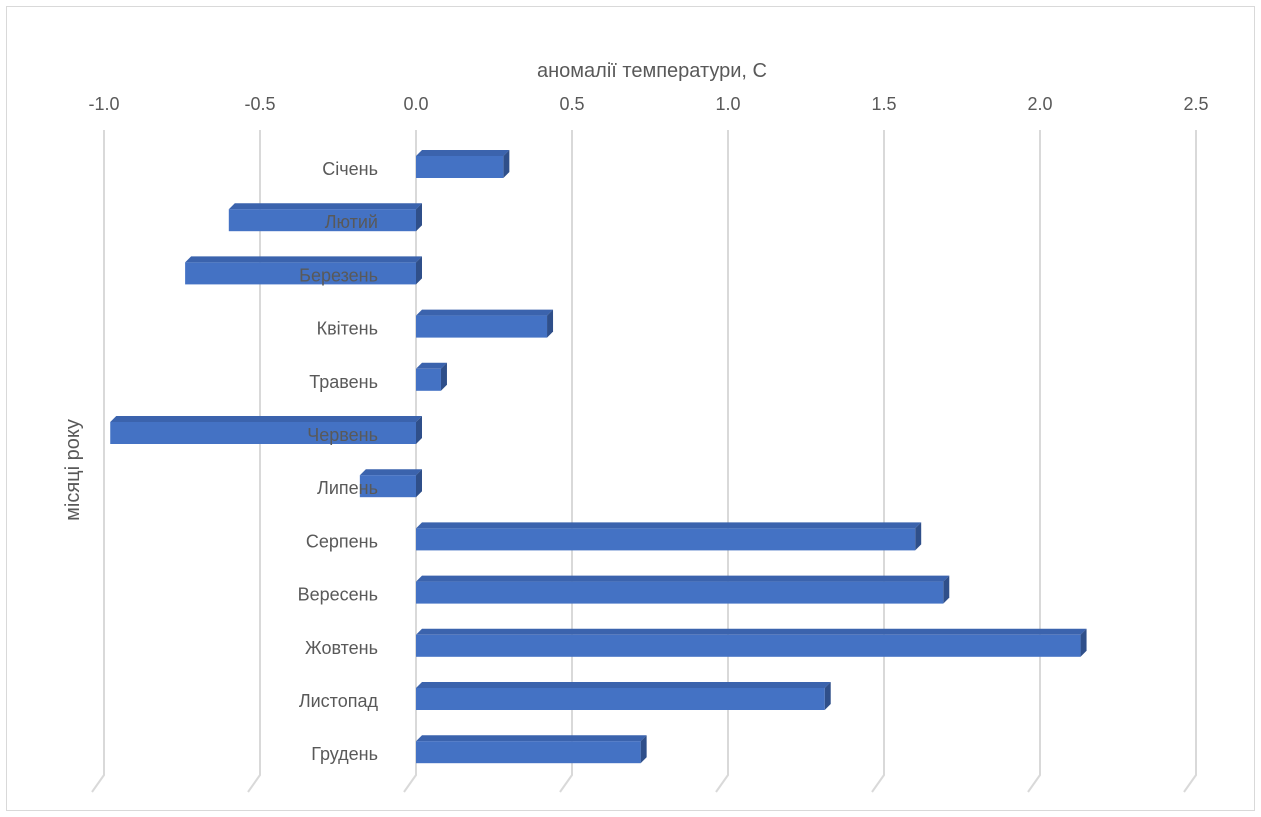  I want to click on x-tick-label: 0.0, so click(415, 104).